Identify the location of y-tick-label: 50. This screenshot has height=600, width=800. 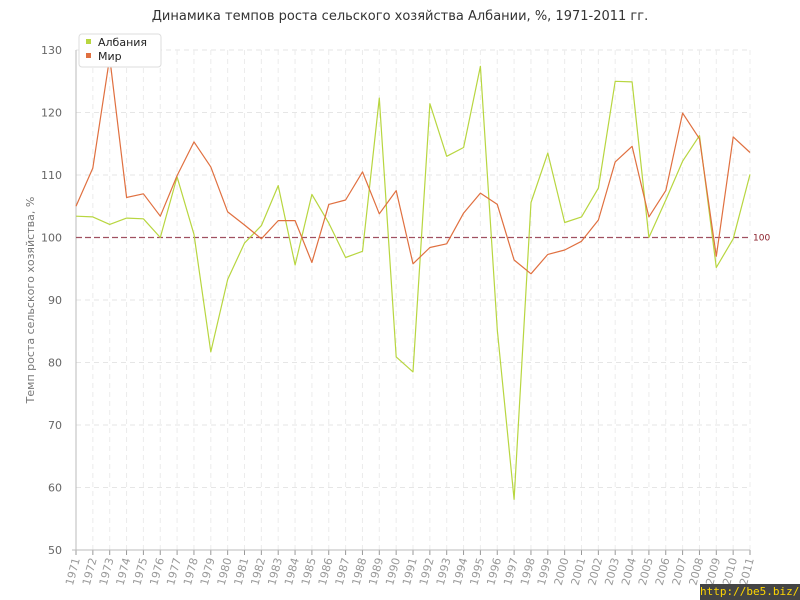
(55, 550).